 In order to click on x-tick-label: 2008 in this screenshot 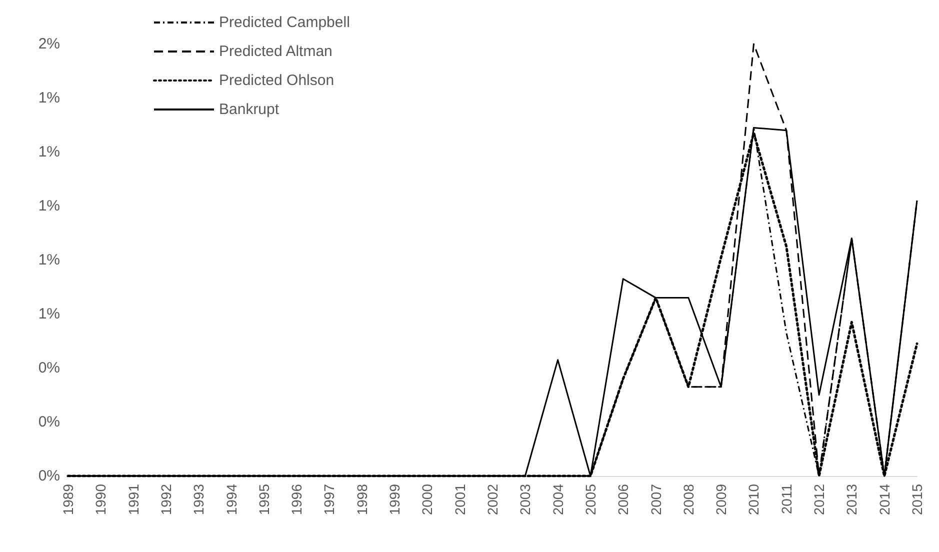, I will do `click(688, 500)`.